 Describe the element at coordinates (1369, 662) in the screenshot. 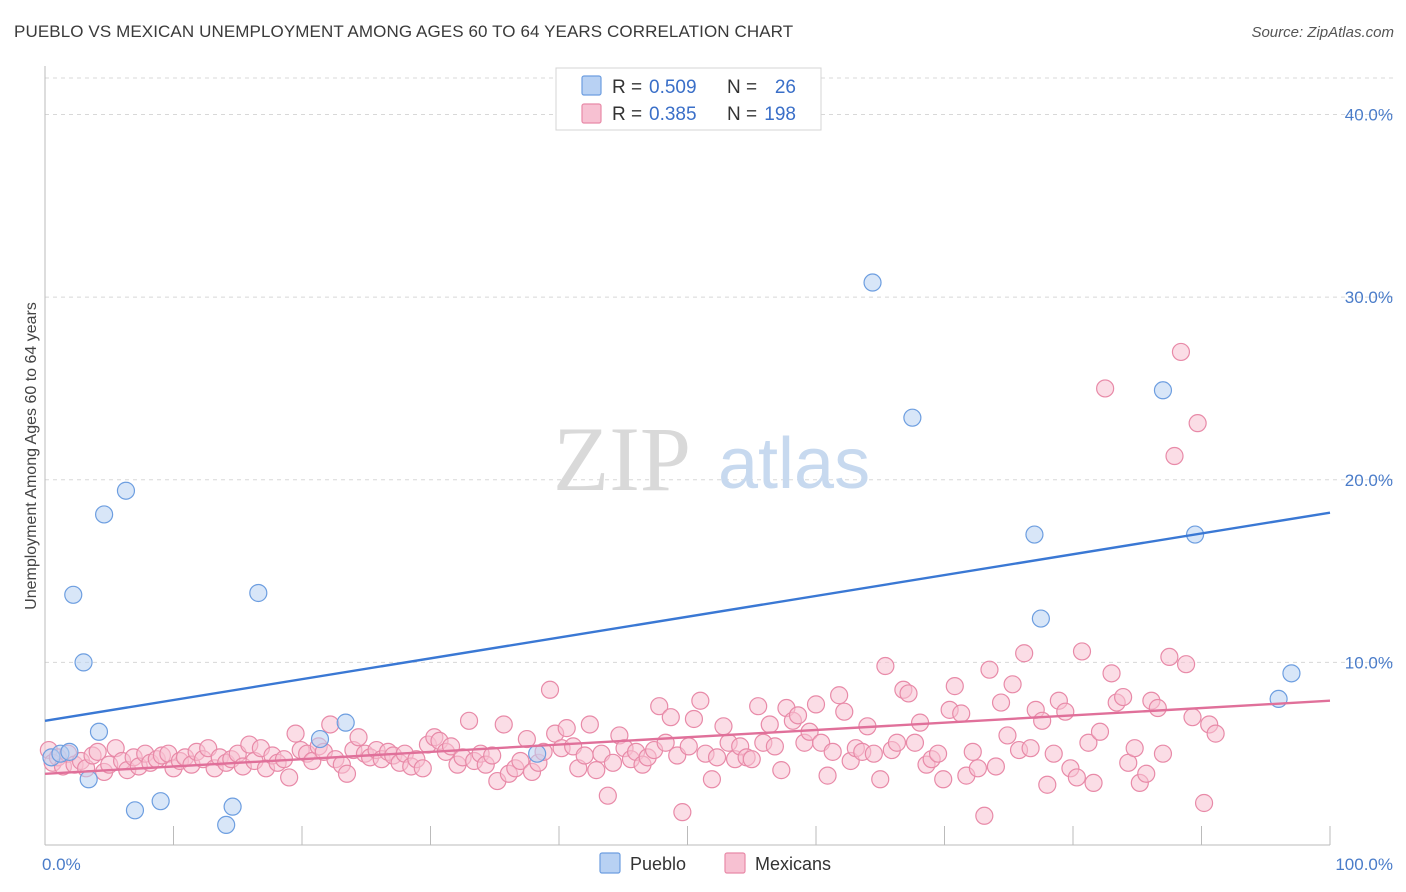

I see `y-tick-label-0: 10.0%` at that location.